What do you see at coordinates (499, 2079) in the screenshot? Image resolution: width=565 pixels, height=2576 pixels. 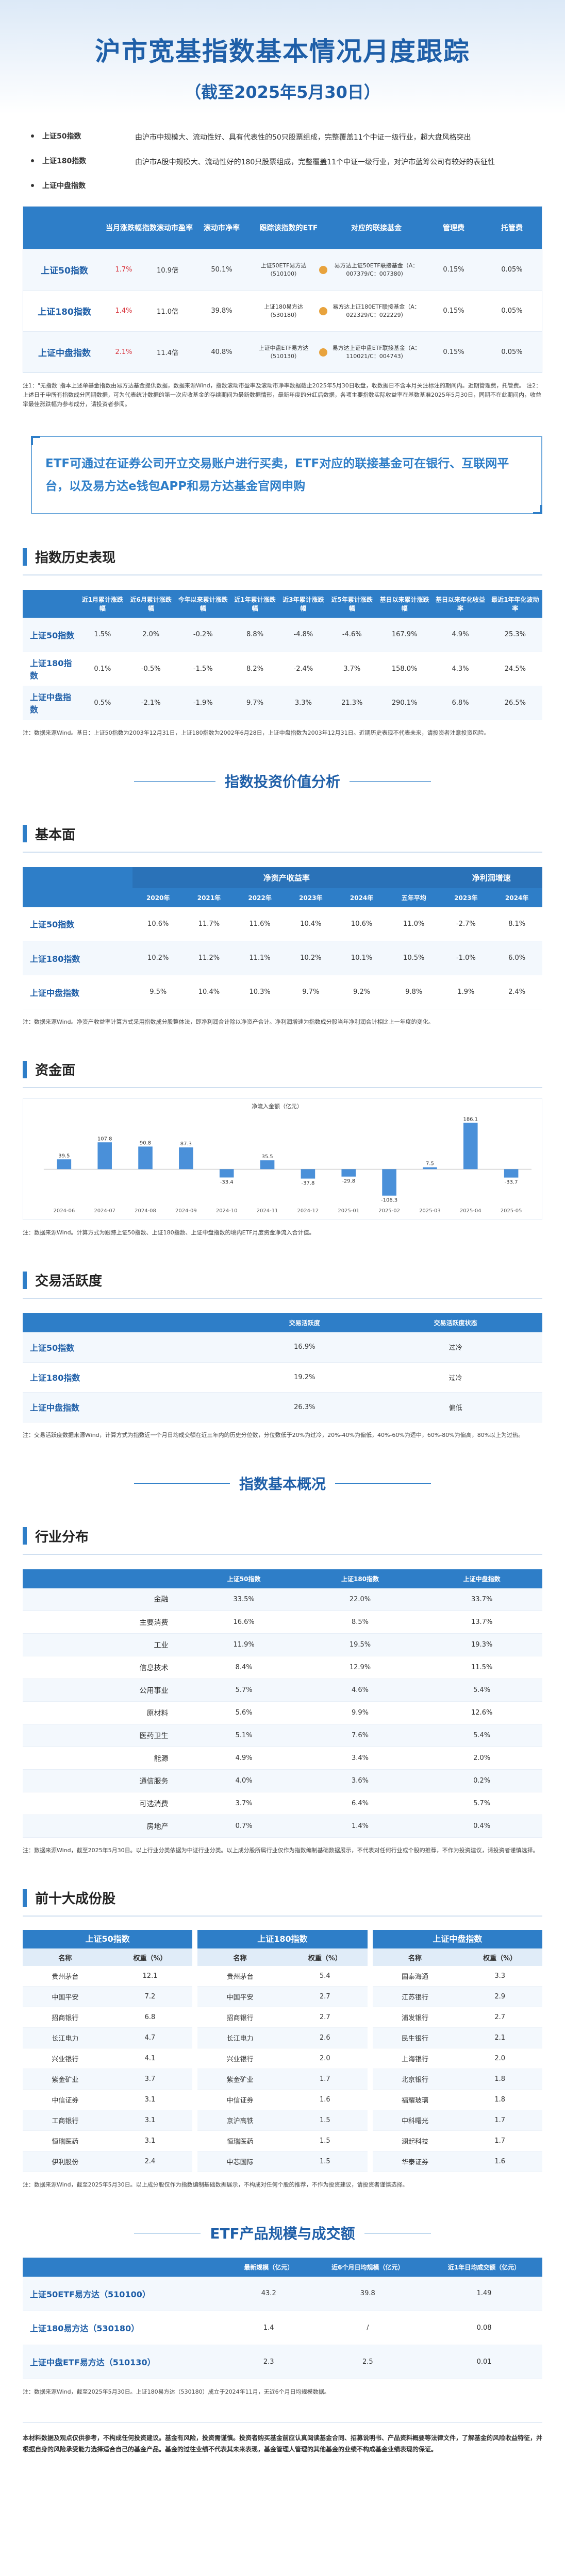 I see `stock-weight: 1.8` at bounding box center [499, 2079].